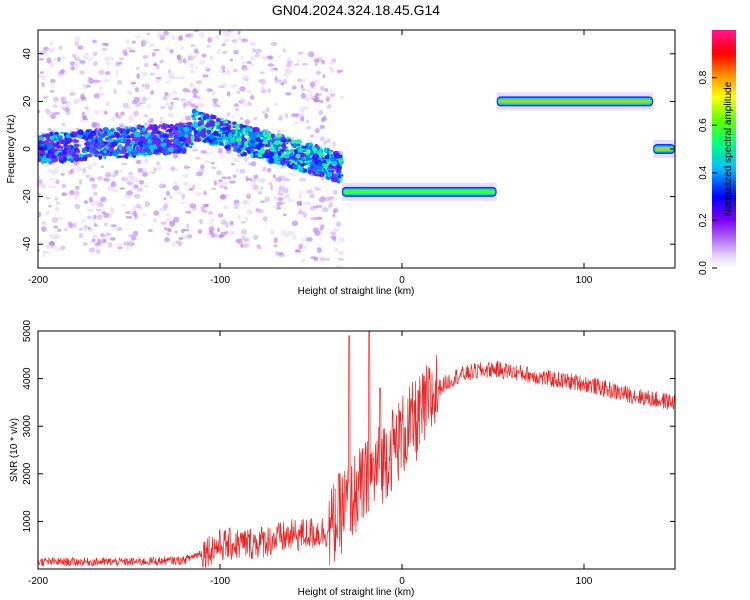 The width and height of the screenshot is (750, 600). What do you see at coordinates (703, 268) in the screenshot?
I see `colorbar-tick-label: 0.0` at bounding box center [703, 268].